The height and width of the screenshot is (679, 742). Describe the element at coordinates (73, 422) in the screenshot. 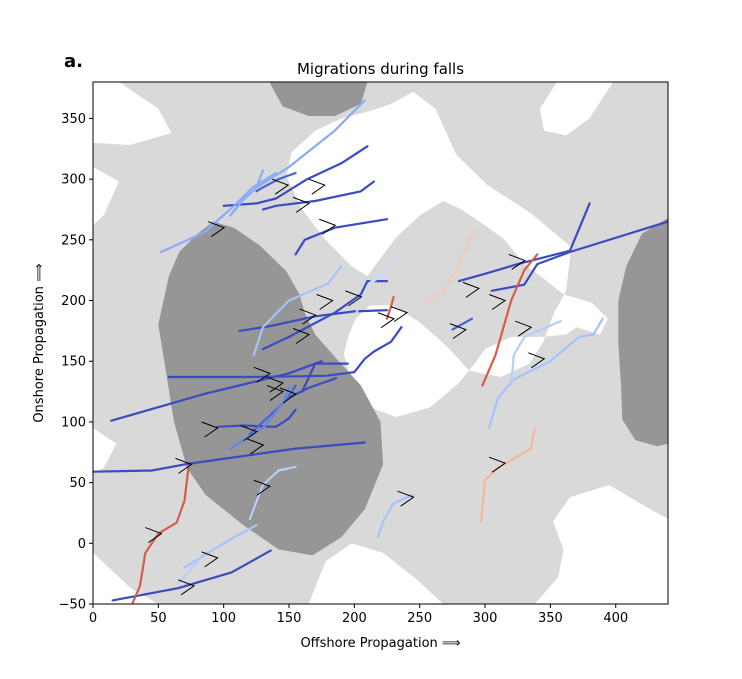

I see `y-tick-label: 100` at that location.